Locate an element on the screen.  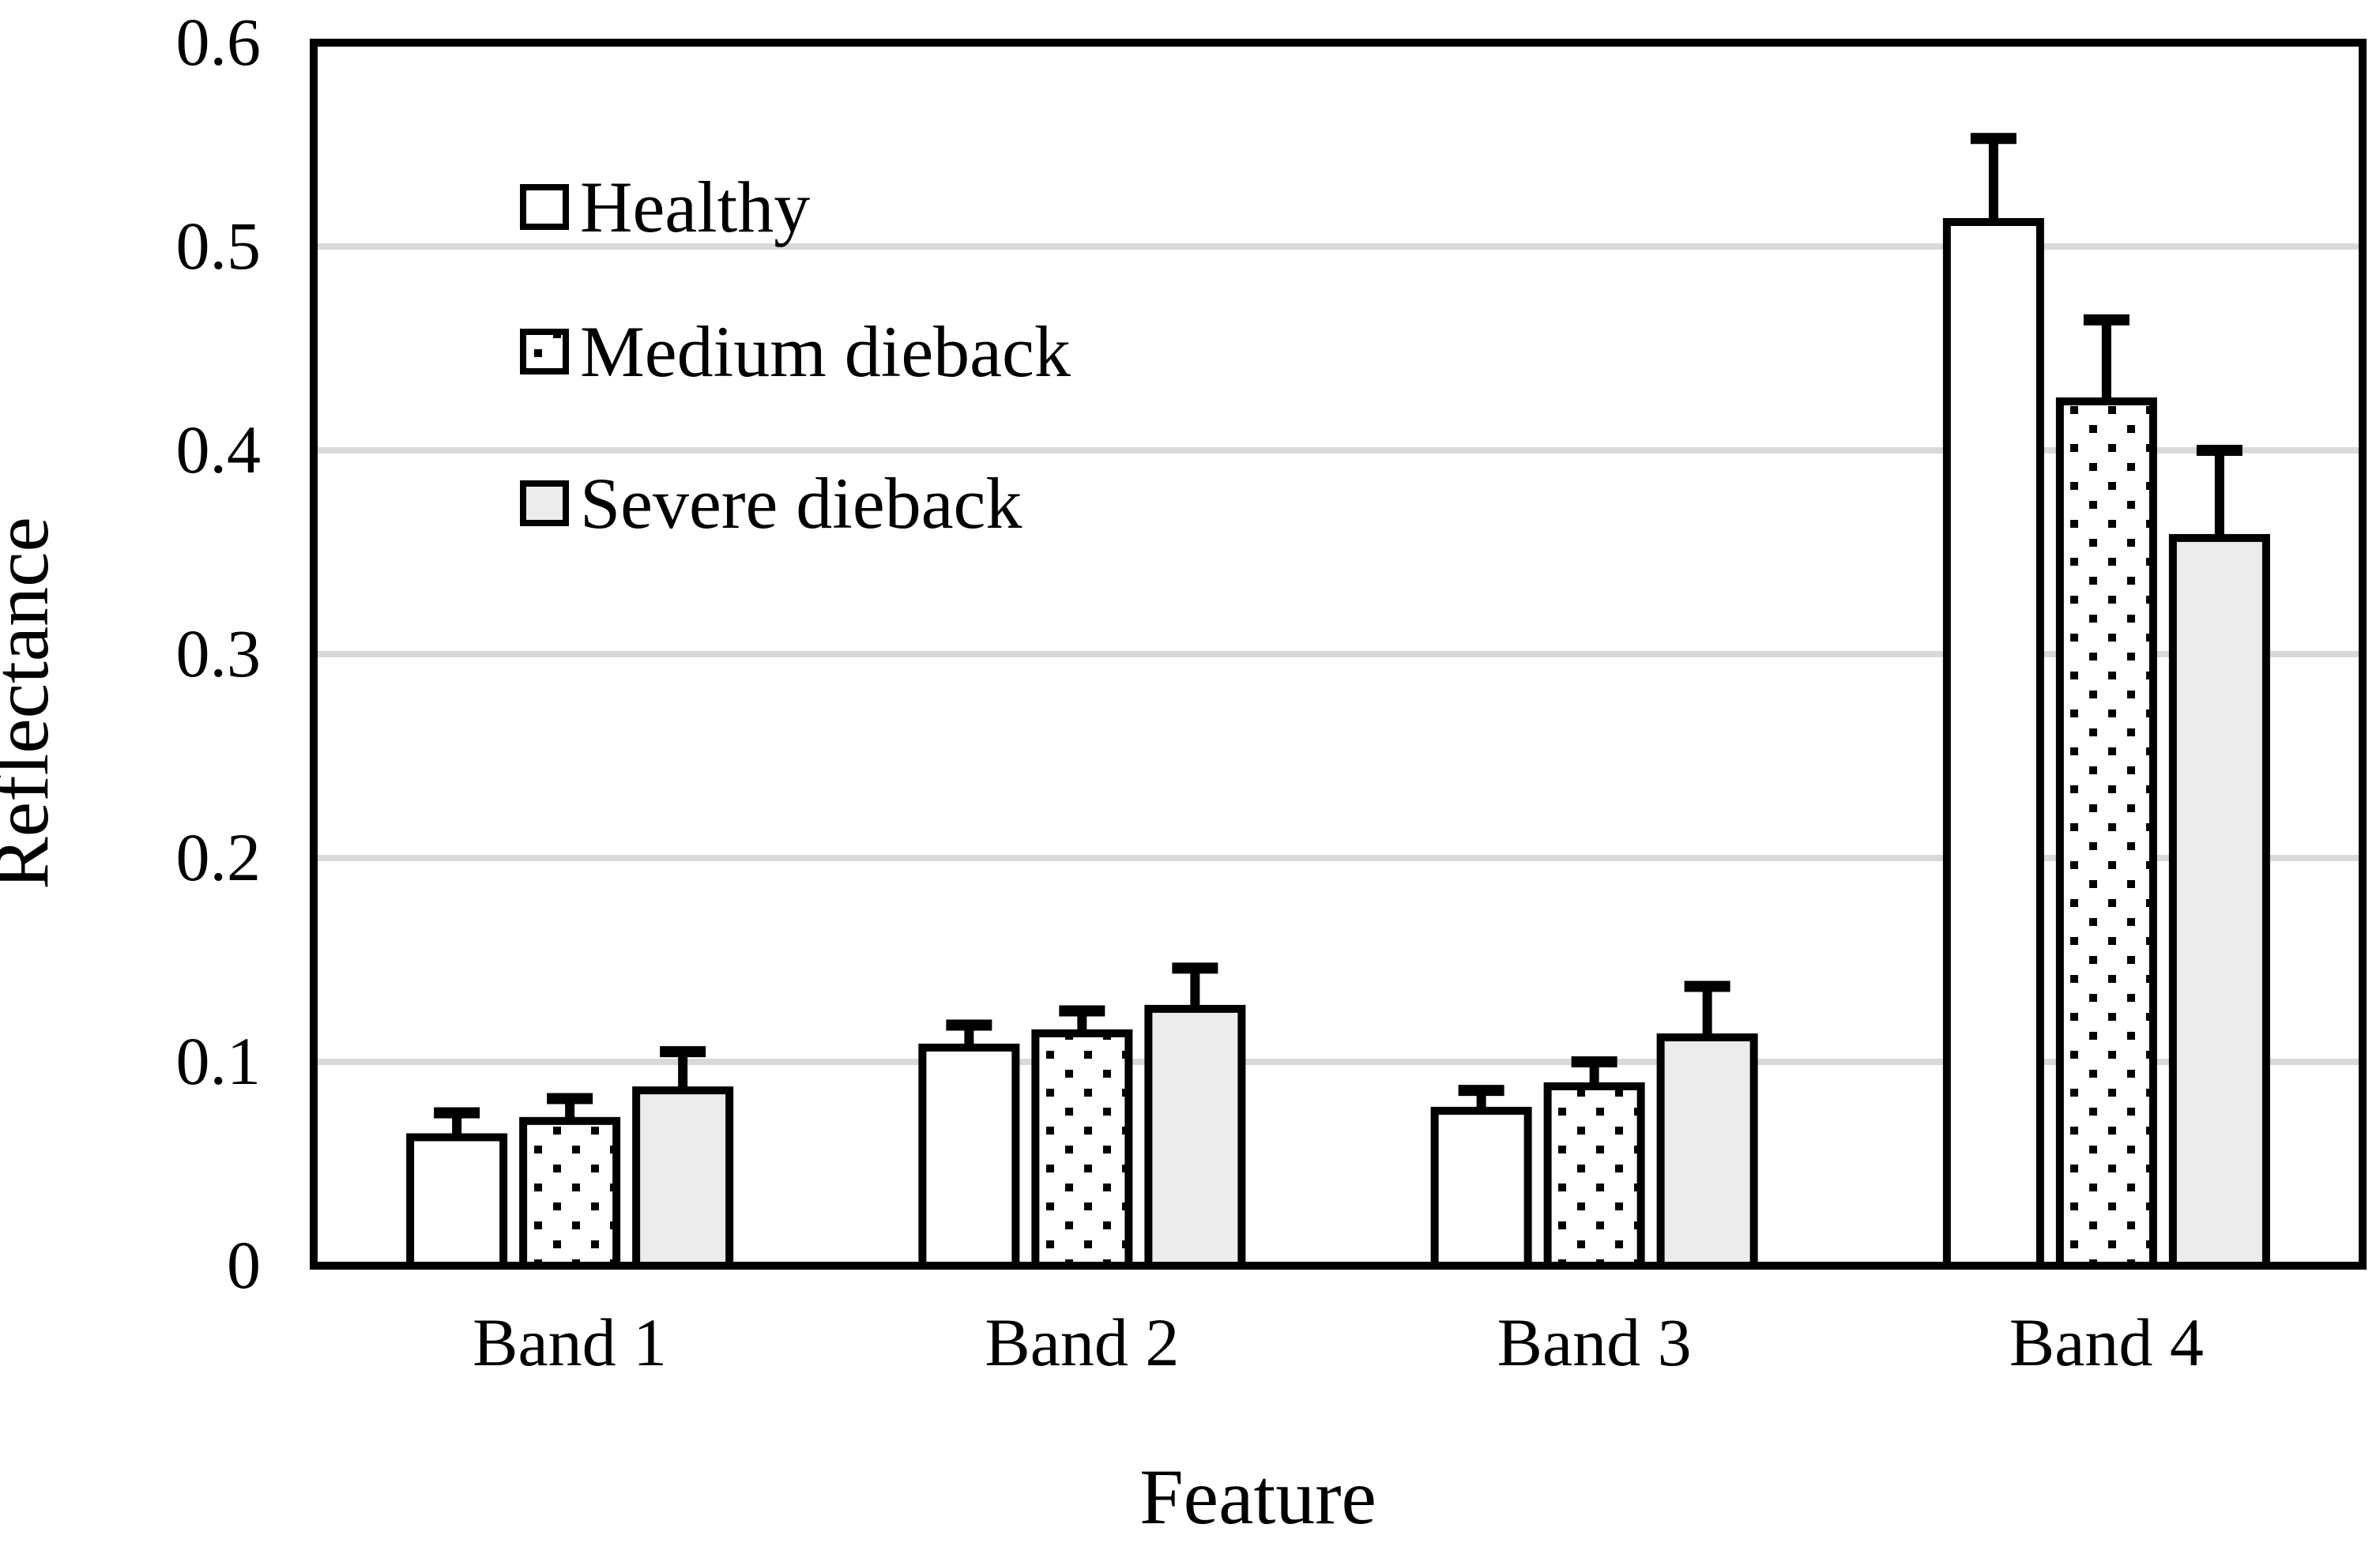
y-tick-label: 0.5 is located at coordinates (219, 246).